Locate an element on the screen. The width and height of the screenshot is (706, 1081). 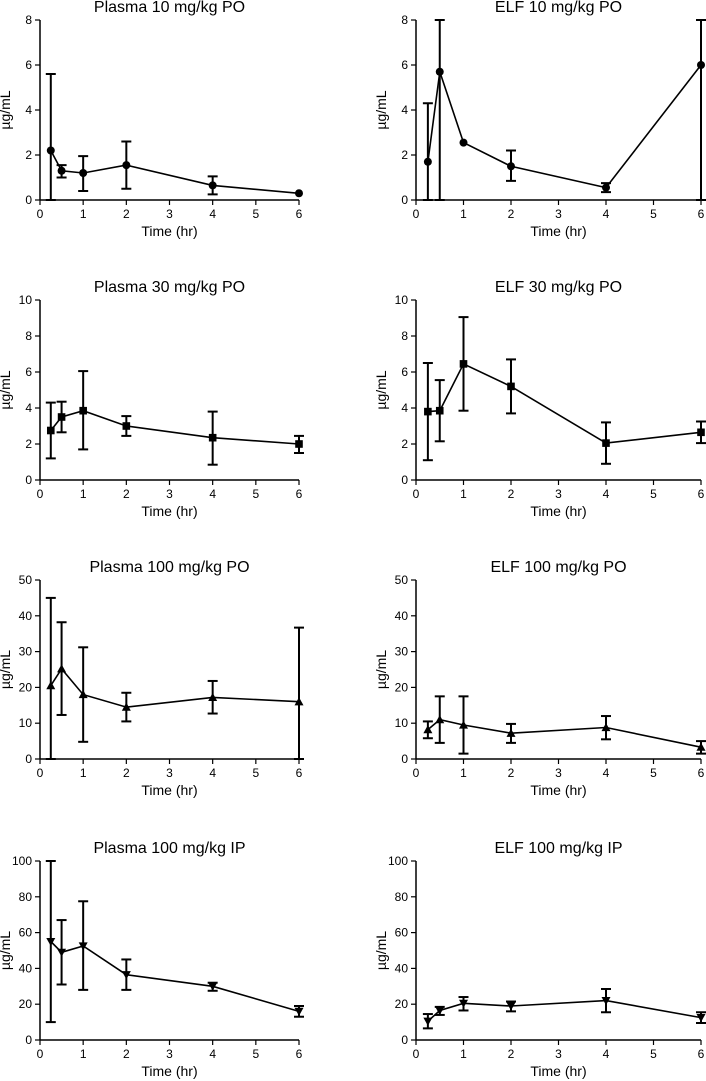
x-tick-label: 3 is located at coordinates (558, 494).